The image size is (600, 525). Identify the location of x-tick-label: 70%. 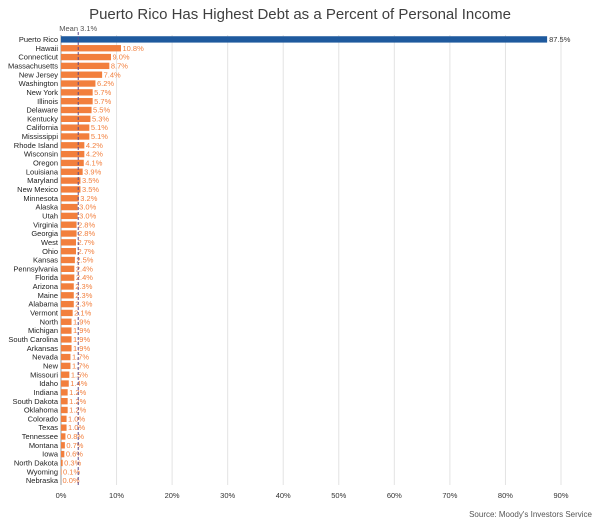
(449, 495).